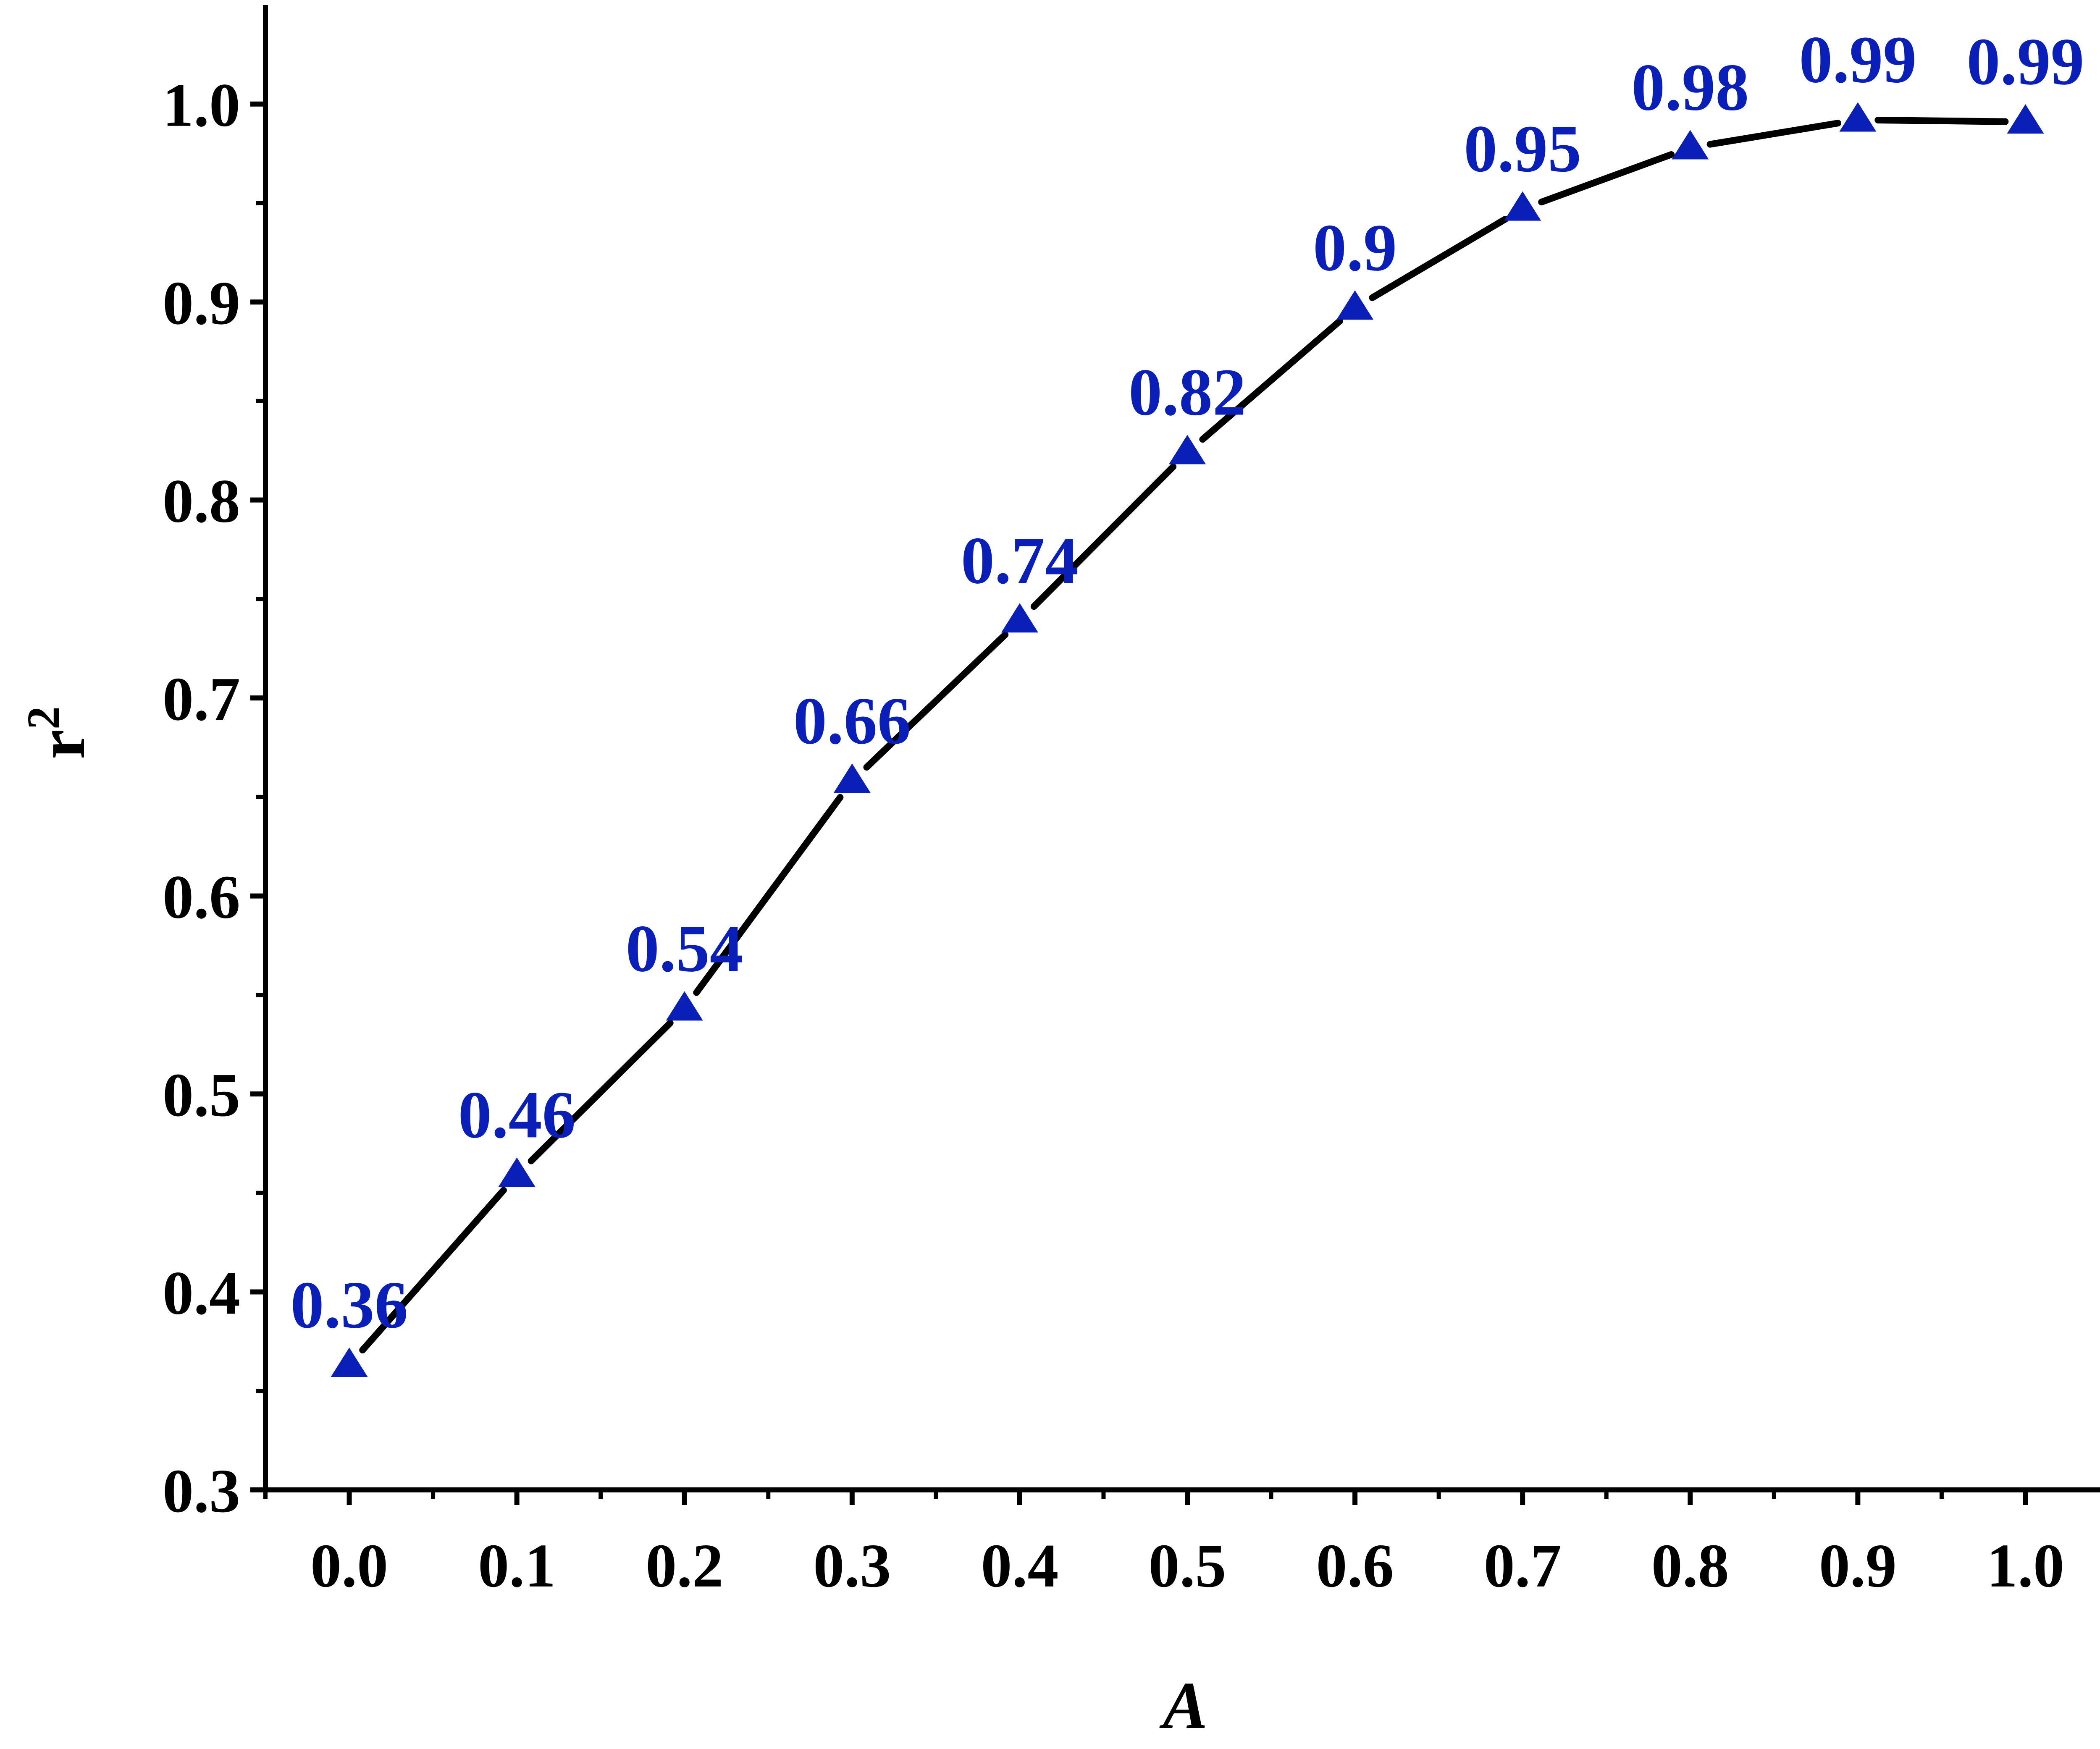 This screenshot has height=1749, width=2100. Describe the element at coordinates (1522, 148) in the screenshot. I see `data-label: 0.95` at that location.